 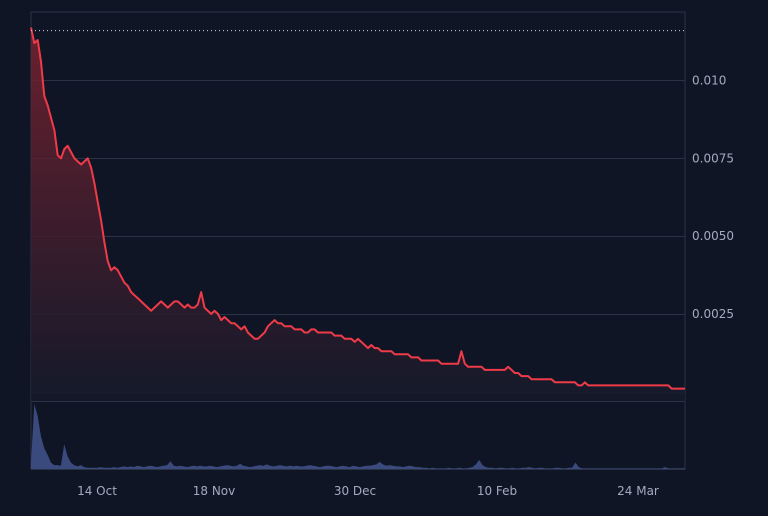 What do you see at coordinates (355, 491) in the screenshot?
I see `x-tick-label: 30 Dec` at bounding box center [355, 491].